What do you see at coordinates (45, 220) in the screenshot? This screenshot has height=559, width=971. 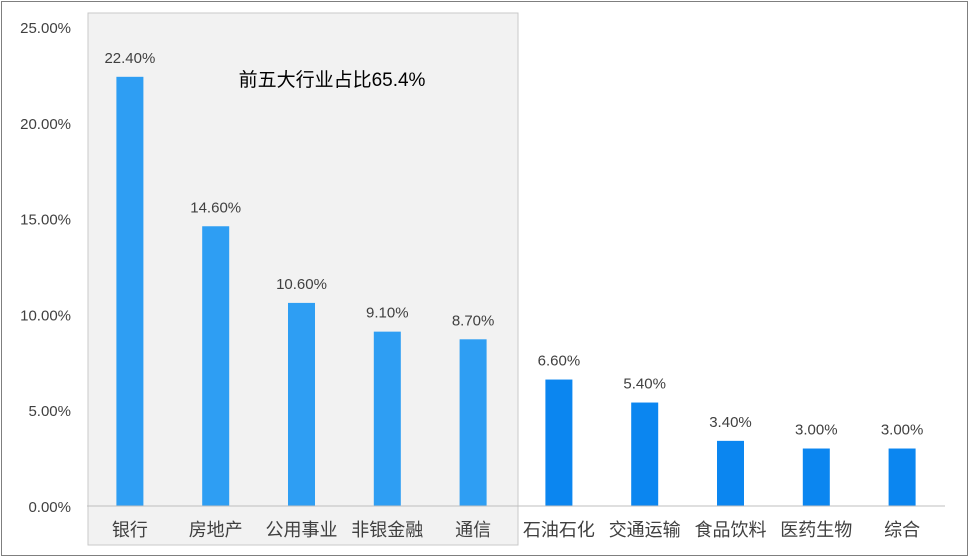 I see `y-tick-label: 15.00%` at bounding box center [45, 220].